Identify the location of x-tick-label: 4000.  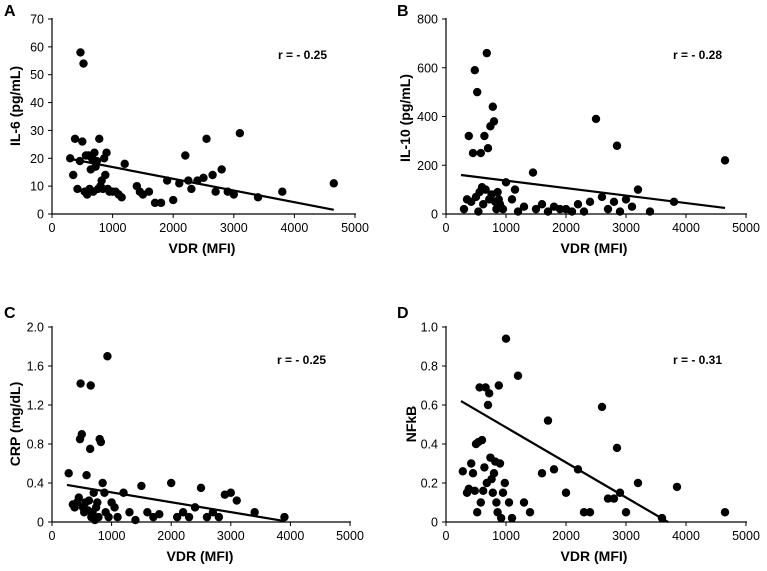
(290, 536).